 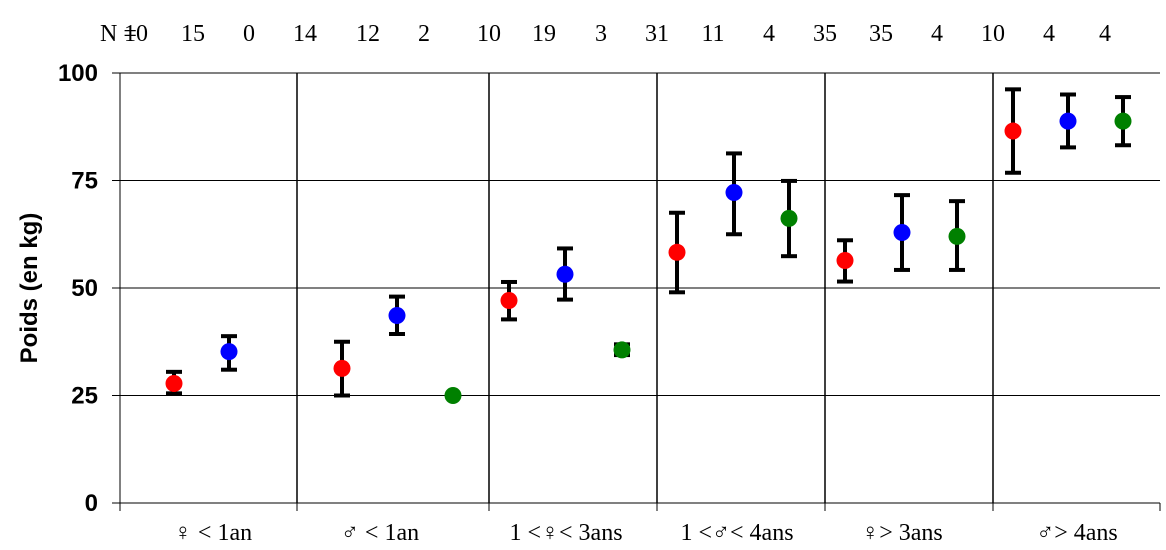 I want to click on n-count-label: 12, so click(x=368, y=34).